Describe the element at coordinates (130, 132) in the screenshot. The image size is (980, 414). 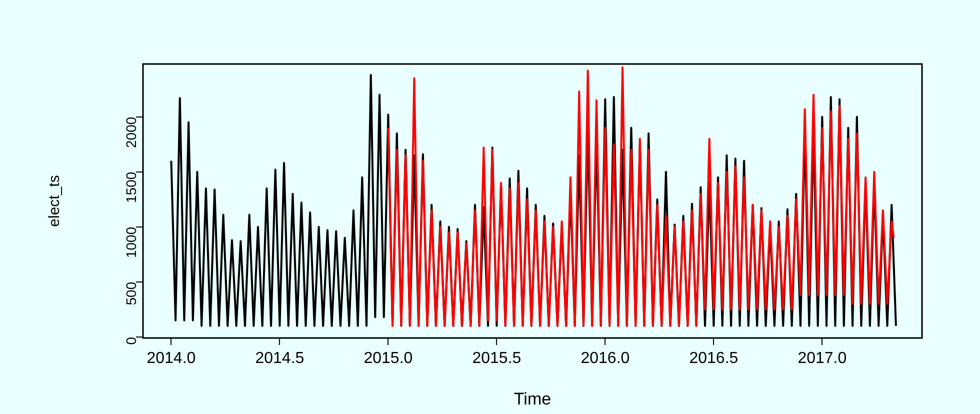
I see `y-tick-label: 2000` at that location.